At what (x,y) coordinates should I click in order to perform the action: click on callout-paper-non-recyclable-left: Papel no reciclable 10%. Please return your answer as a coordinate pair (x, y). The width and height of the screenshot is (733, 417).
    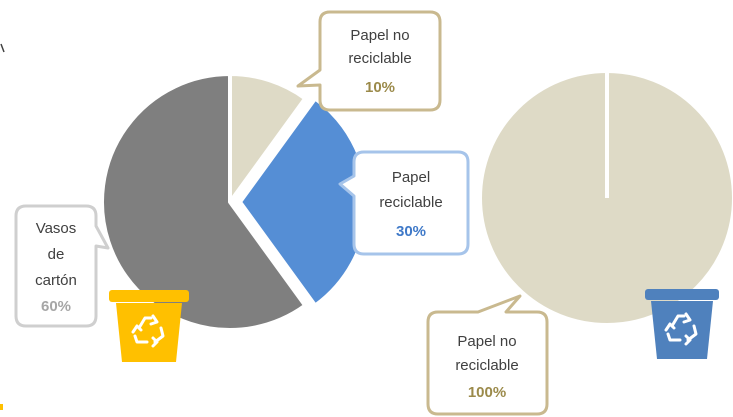
    Looking at the image, I should click on (369, 61).